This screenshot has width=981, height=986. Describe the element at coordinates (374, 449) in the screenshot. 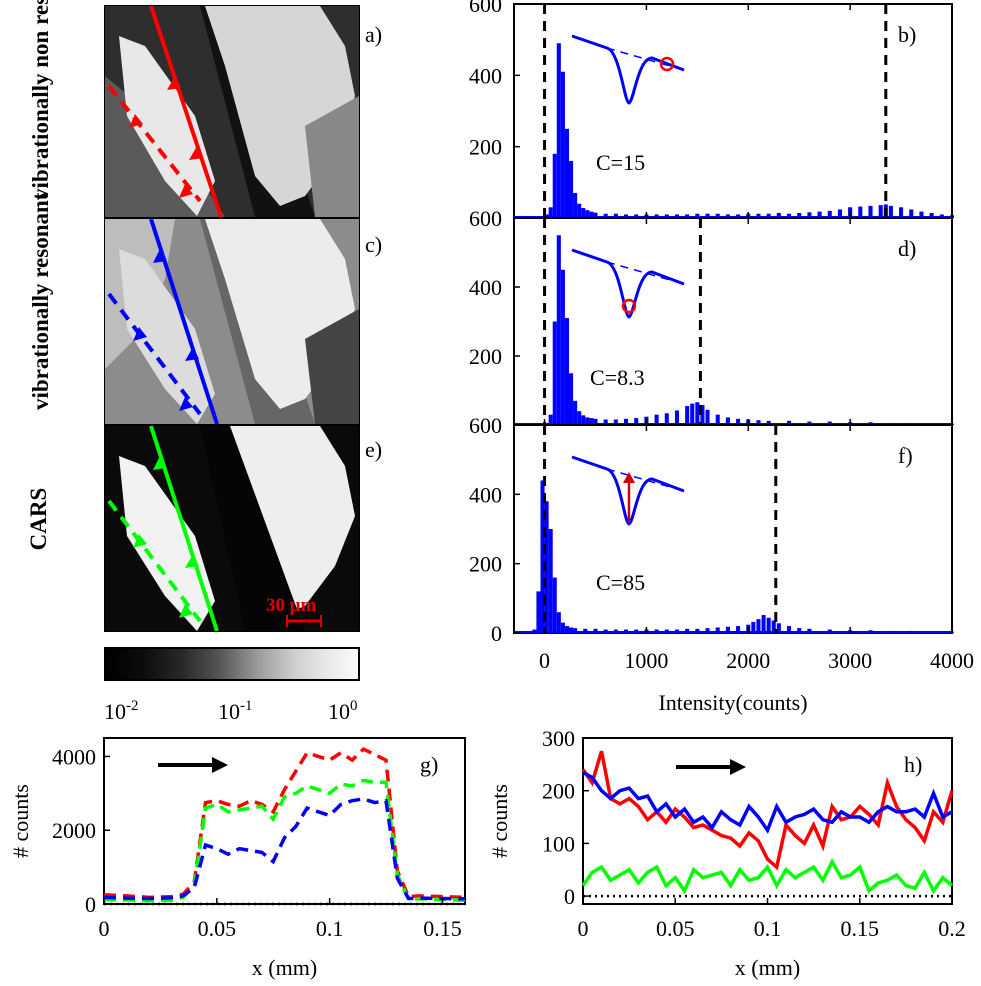

I see `panel-letter-e: e)` at that location.